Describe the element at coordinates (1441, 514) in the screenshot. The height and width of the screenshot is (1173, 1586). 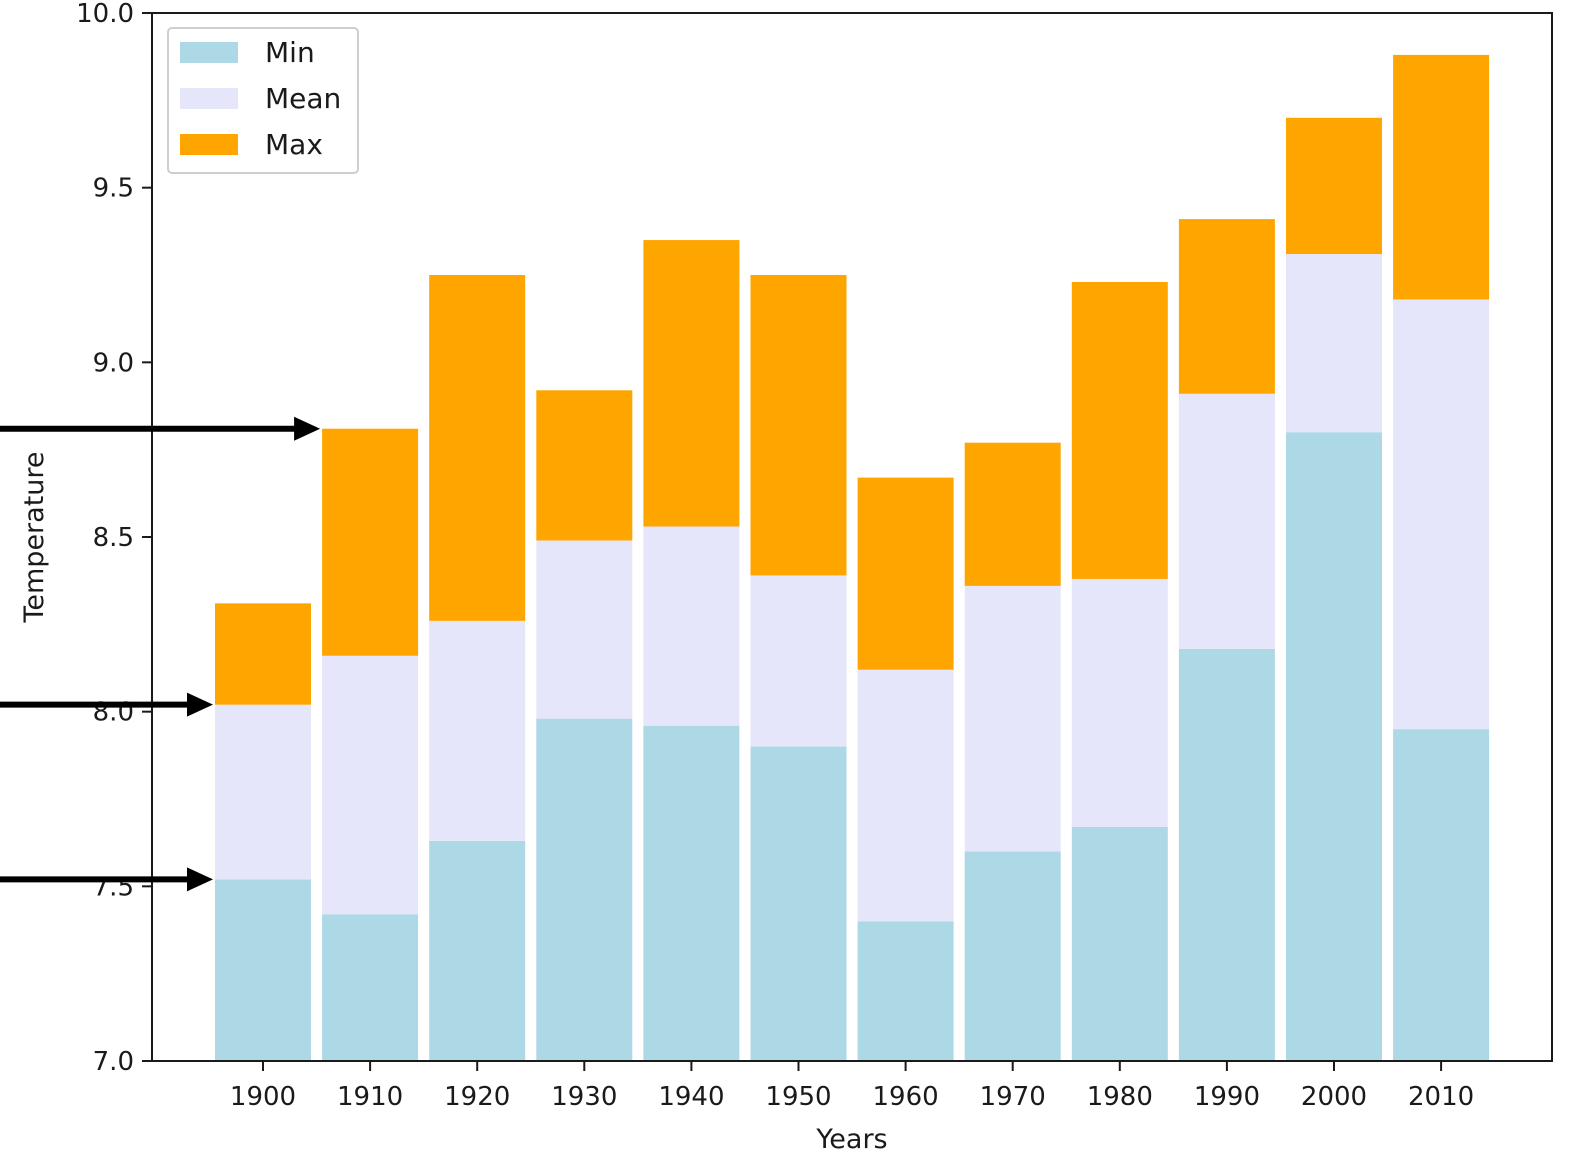
I see `bar-mean-2010` at that location.